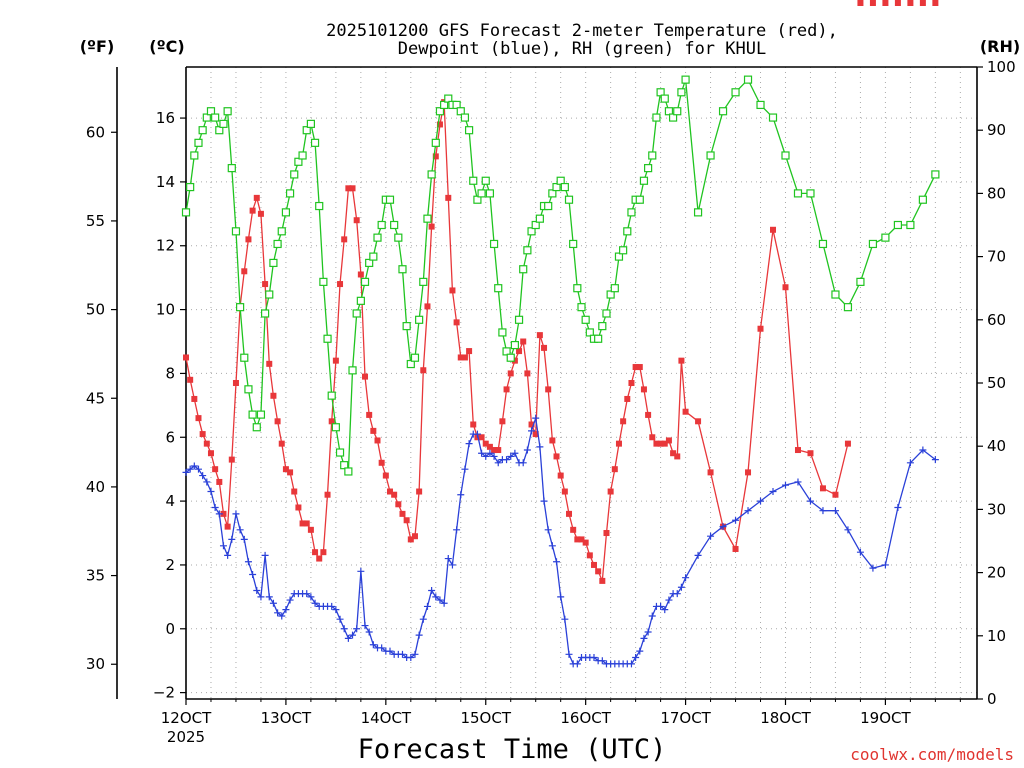  Describe the element at coordinates (186, 737) in the screenshot. I see `x-start-year-label: 2025` at that location.